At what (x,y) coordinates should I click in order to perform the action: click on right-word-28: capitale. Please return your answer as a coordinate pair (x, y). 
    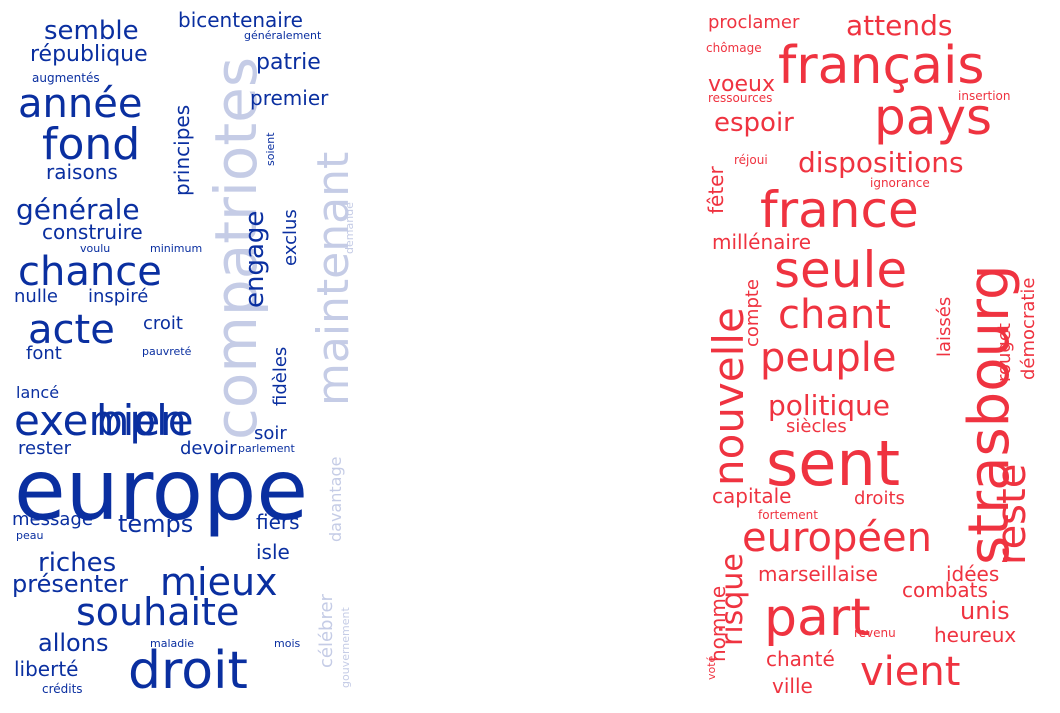
    Looking at the image, I should click on (752, 496).